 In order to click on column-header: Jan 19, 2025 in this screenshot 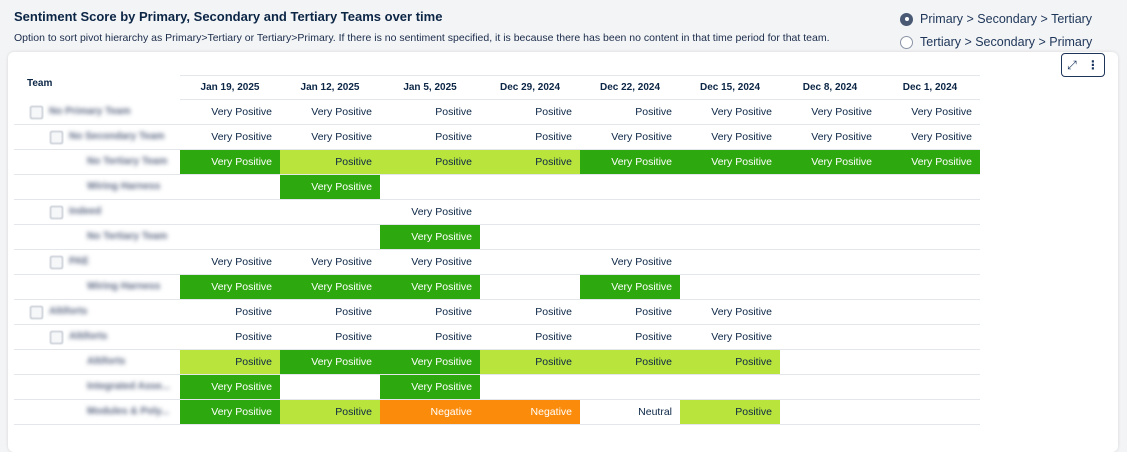, I will do `click(230, 87)`.